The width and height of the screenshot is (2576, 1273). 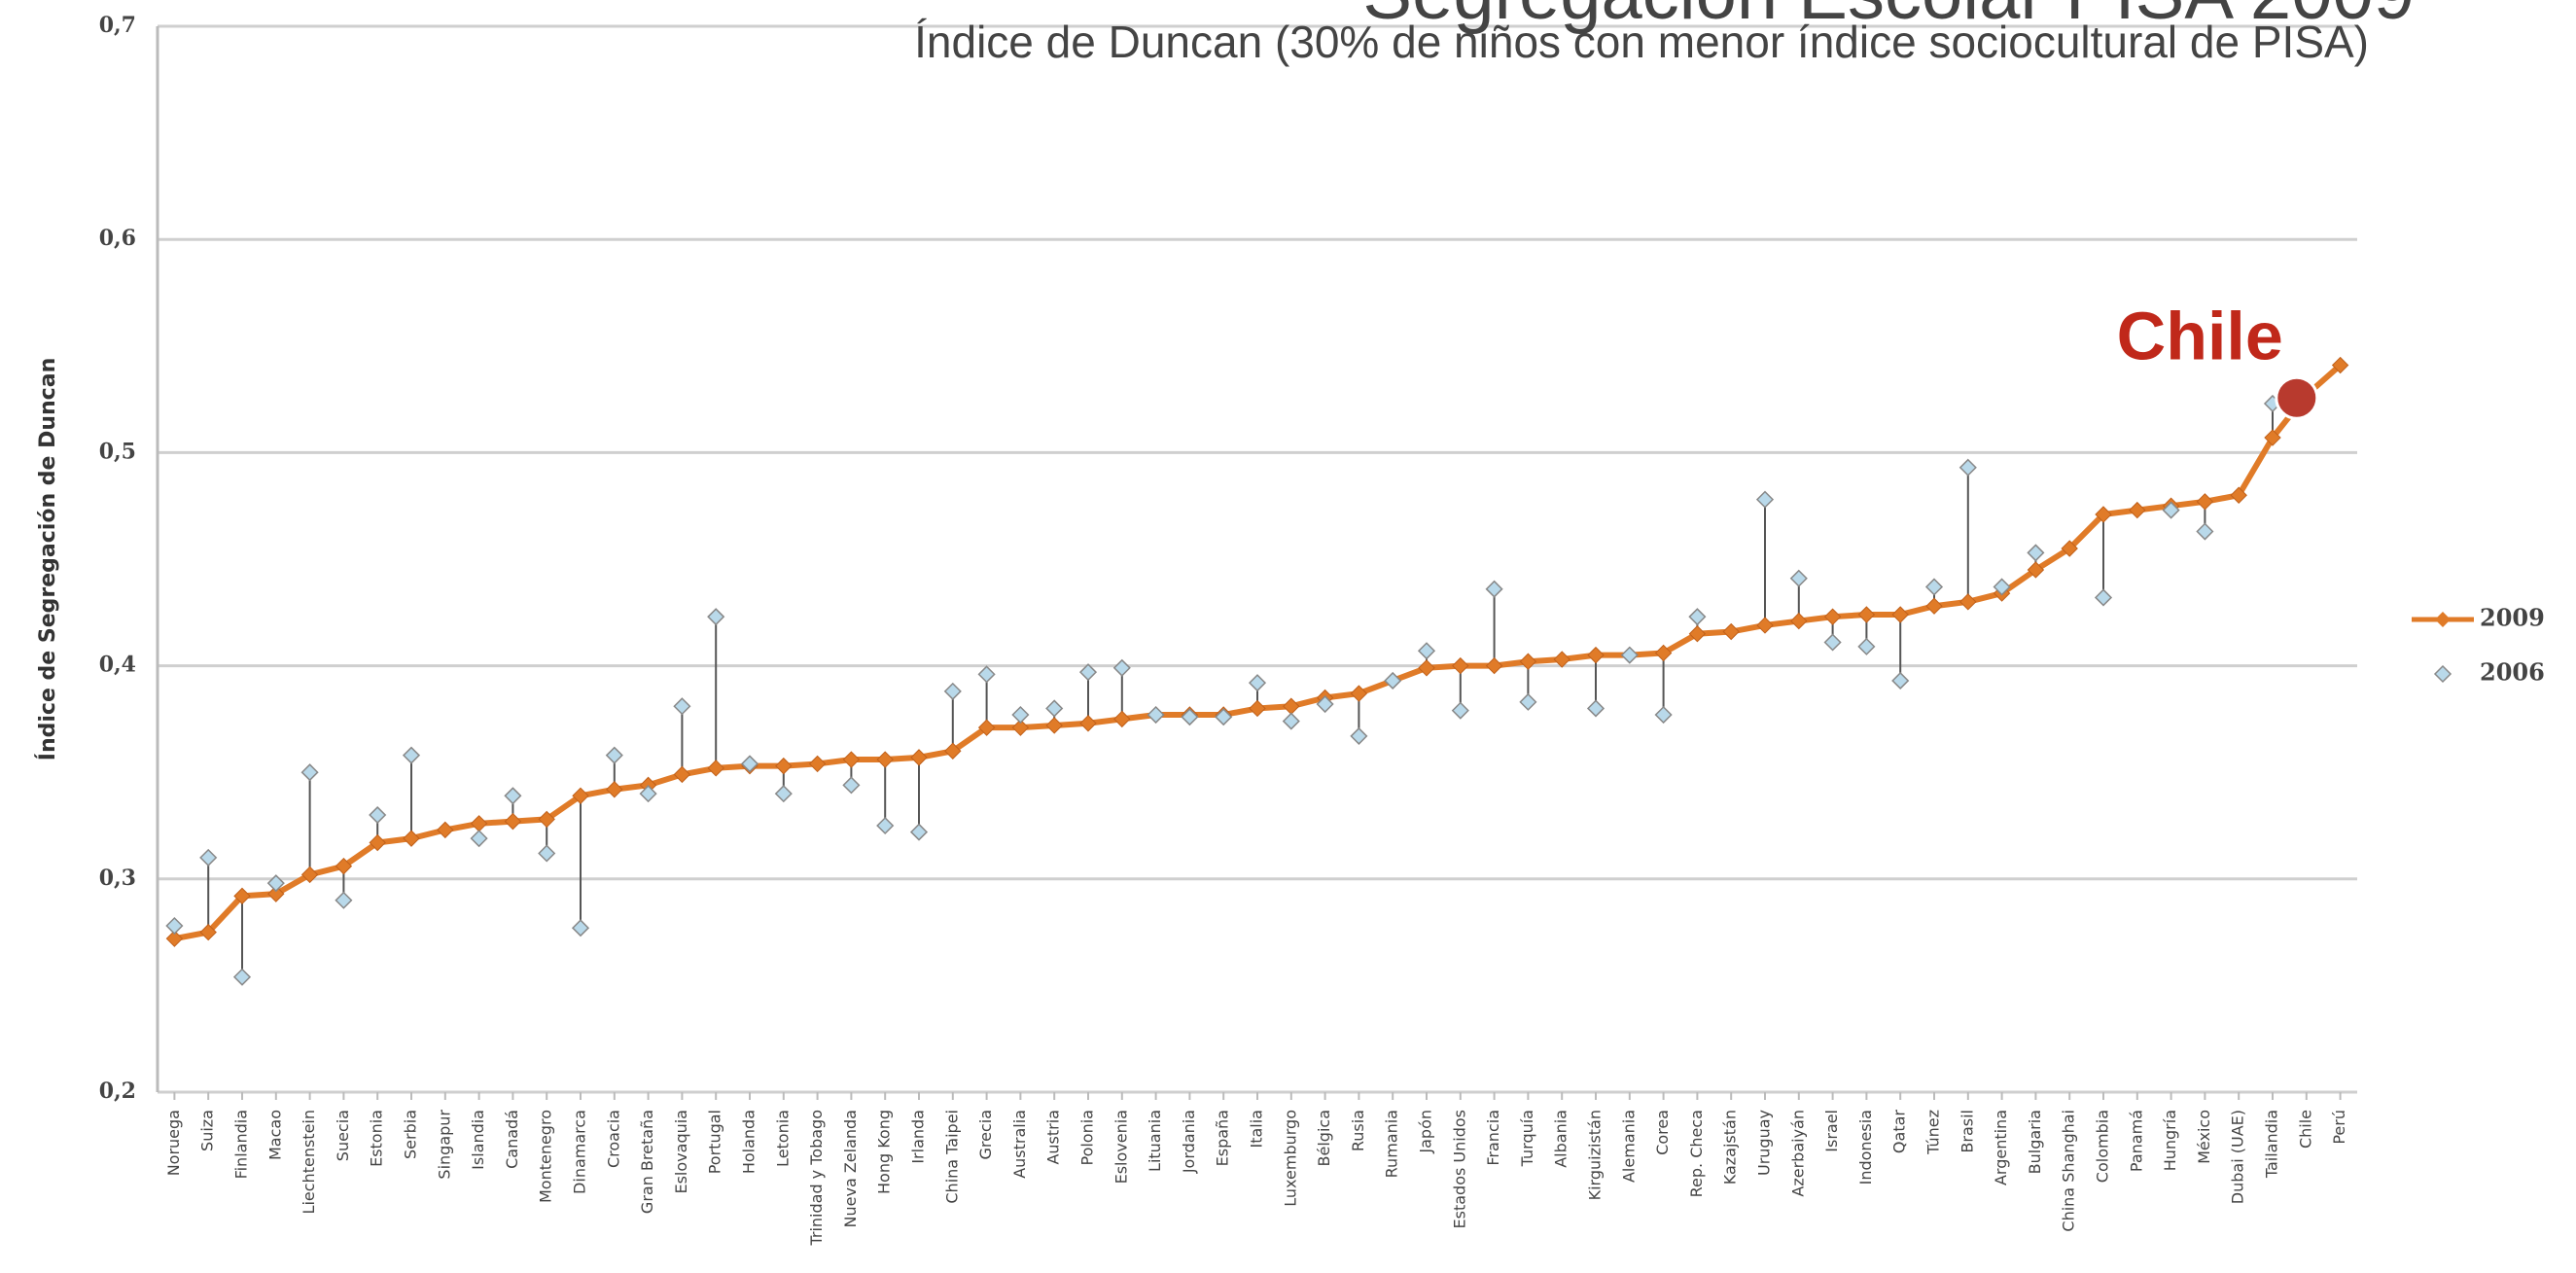 I want to click on x-tick-label: Gran Bretaña, so click(x=647, y=1162).